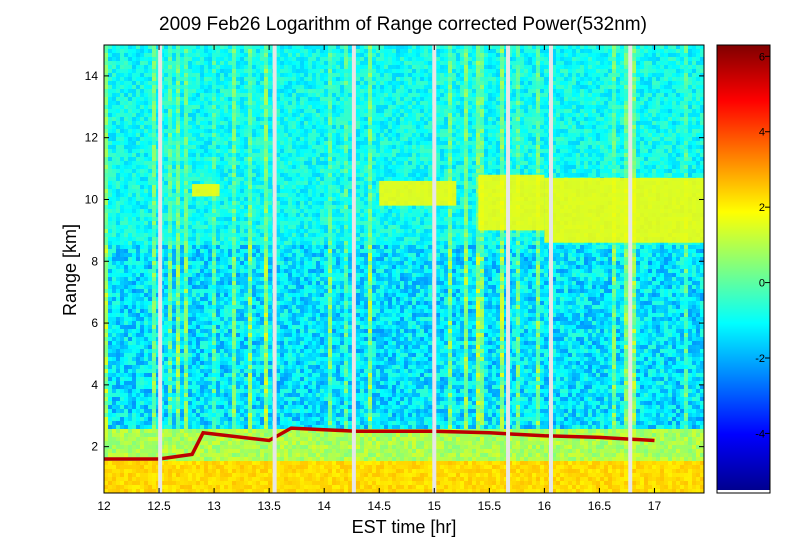 This screenshot has height=557, width=796. I want to click on y-tick-label: 2, so click(94, 447).